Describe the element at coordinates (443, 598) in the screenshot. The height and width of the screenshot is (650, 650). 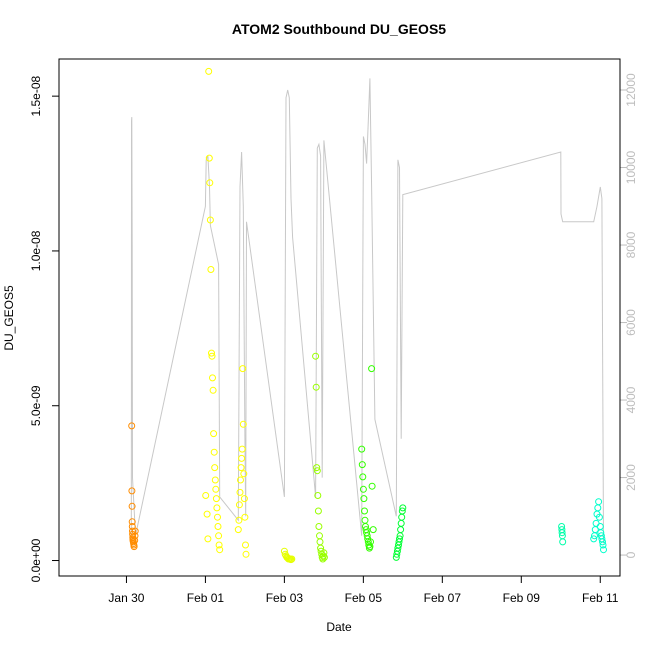
I see `x-tick-label: Feb 07` at that location.